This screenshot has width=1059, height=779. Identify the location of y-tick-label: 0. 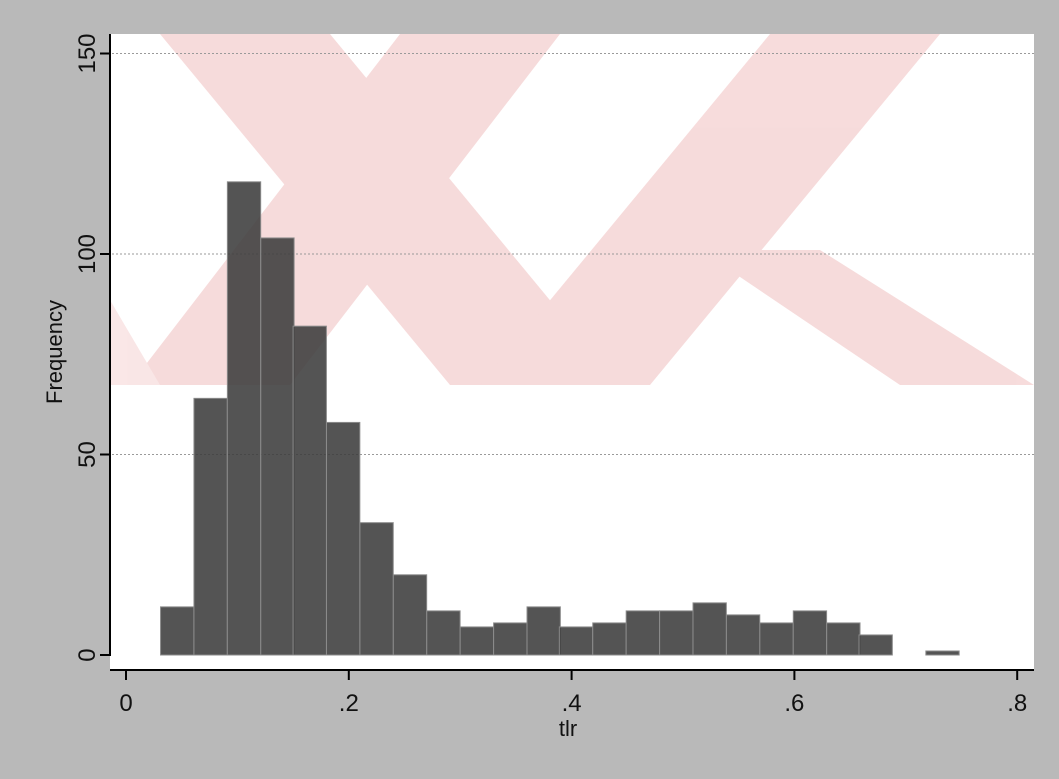
(87, 654).